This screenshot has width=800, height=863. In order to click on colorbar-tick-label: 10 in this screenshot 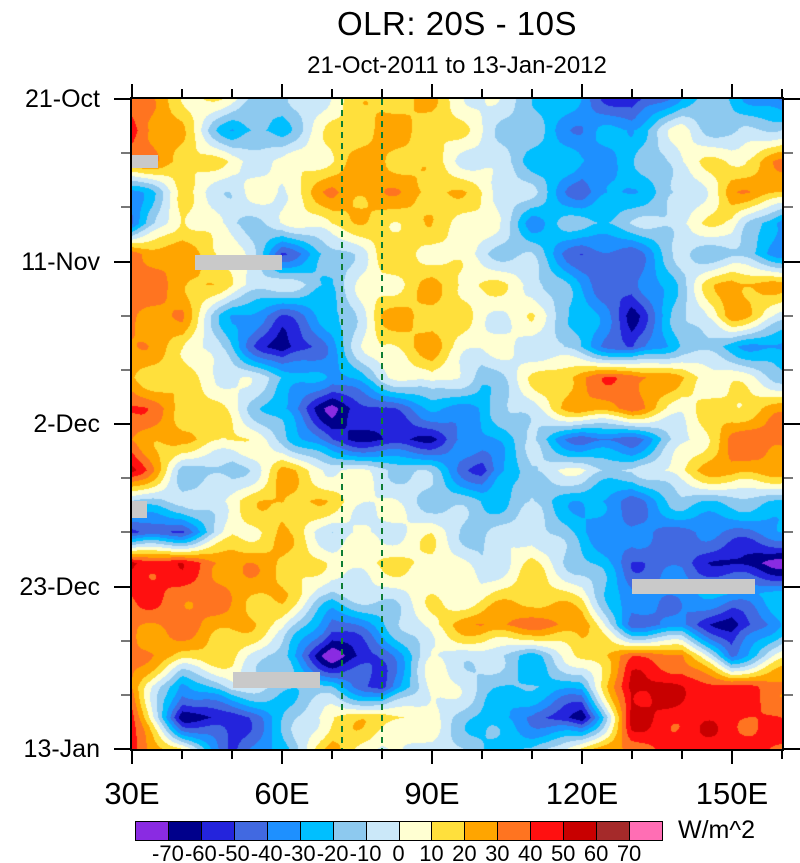, I will do `click(431, 852)`.